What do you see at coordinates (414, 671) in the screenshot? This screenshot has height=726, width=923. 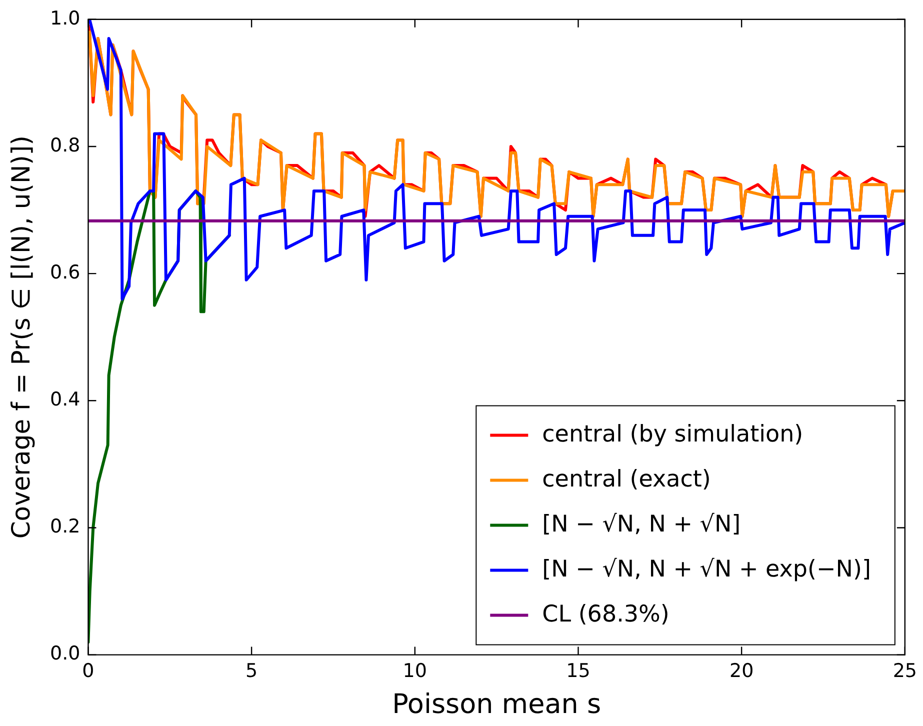 I see `x-tick-label: 10` at bounding box center [414, 671].